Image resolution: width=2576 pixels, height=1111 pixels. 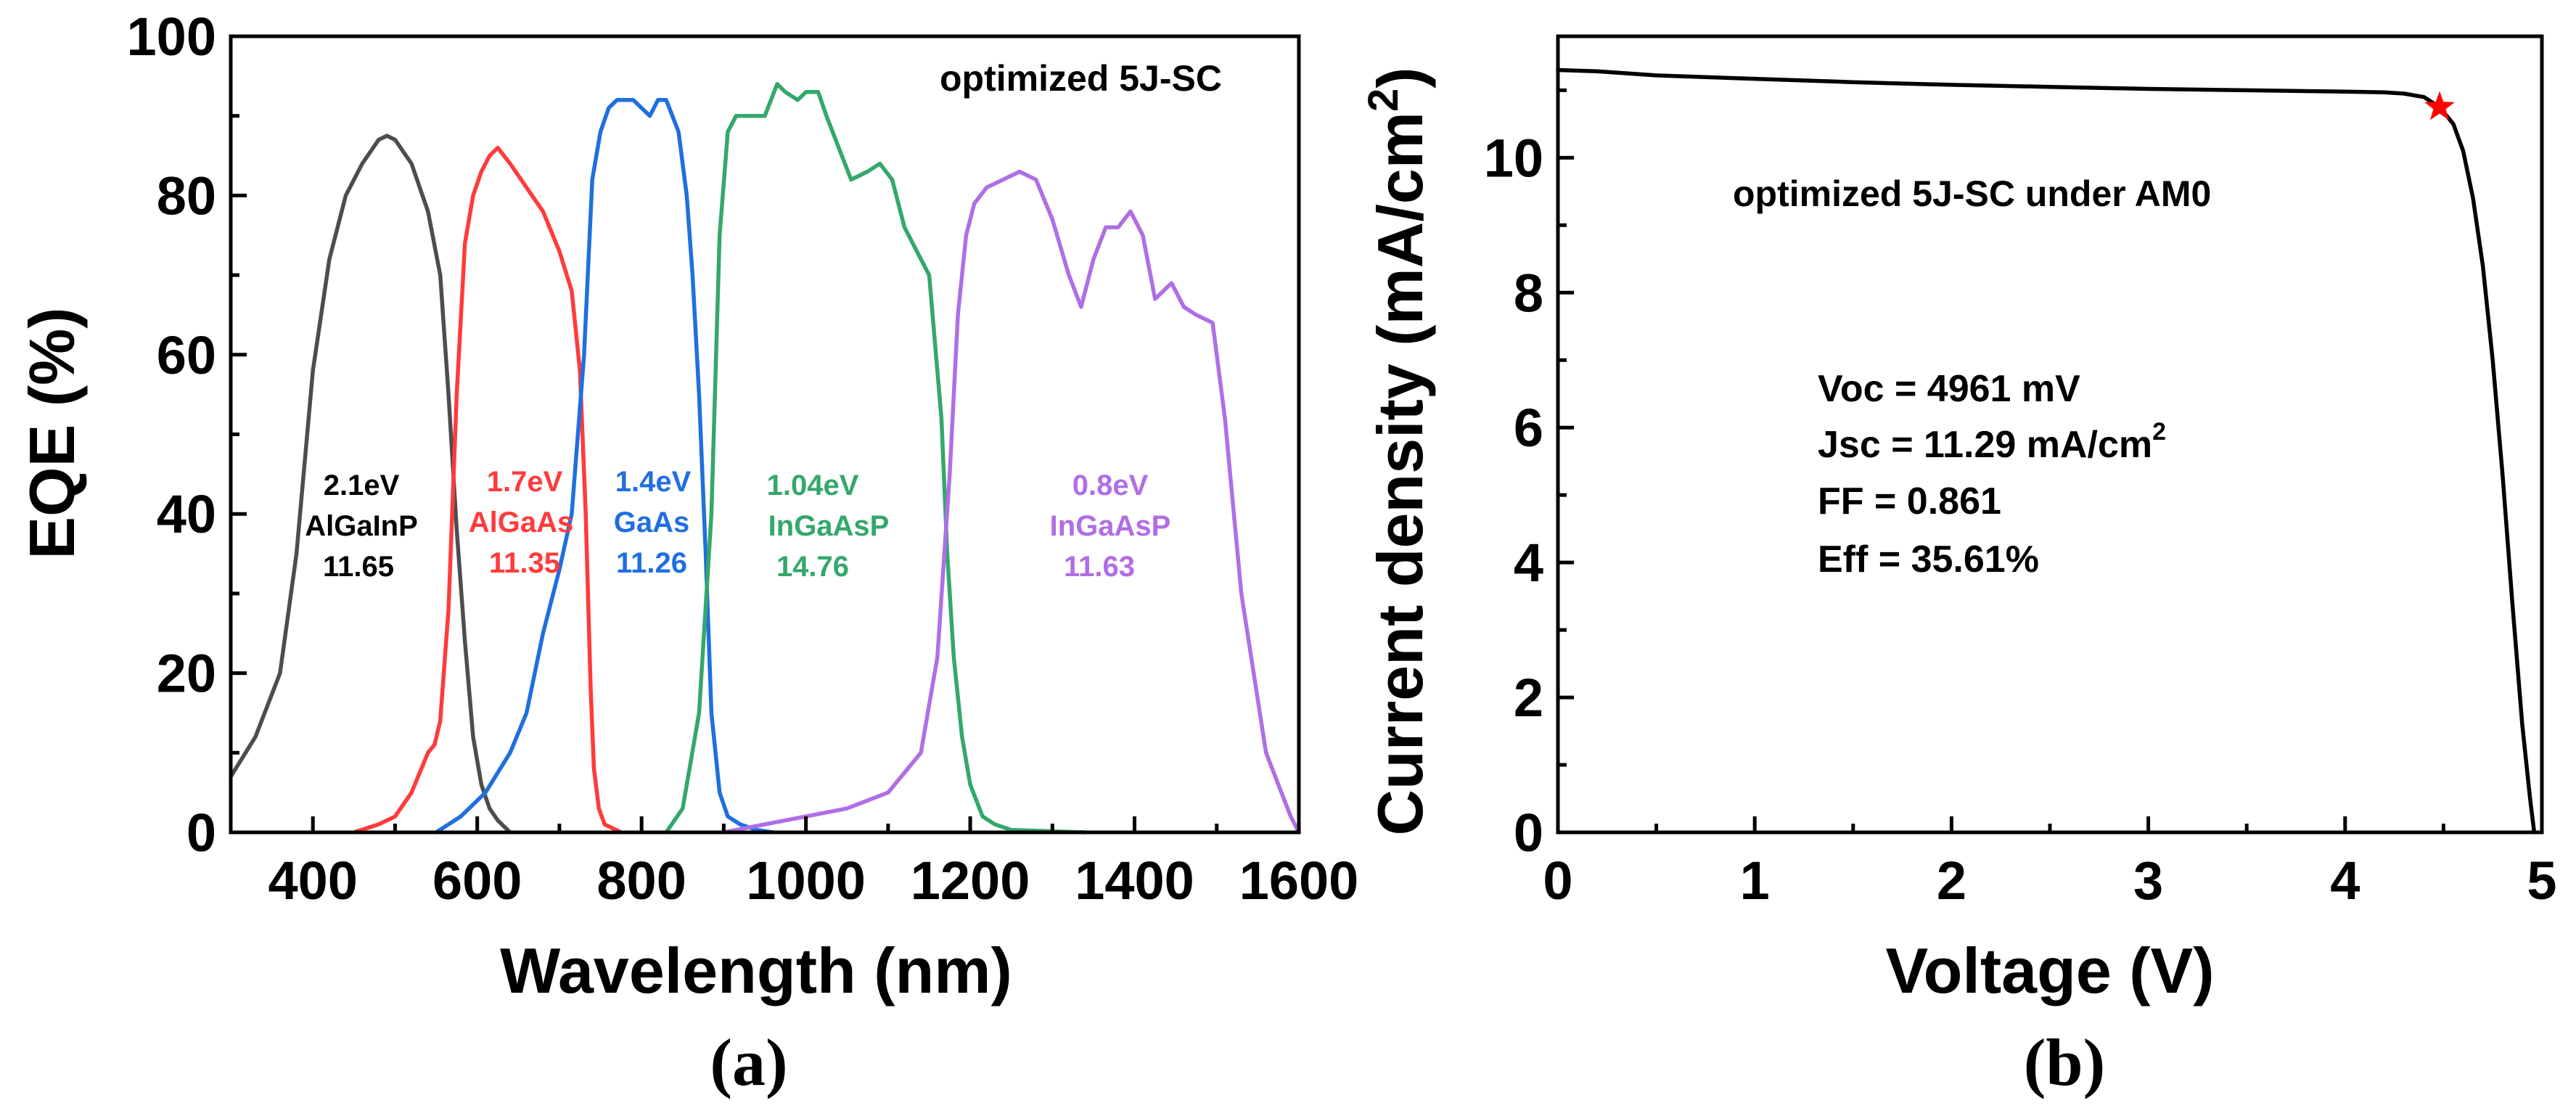 What do you see at coordinates (1099, 567) in the screenshot?
I see `band-label-ingaasp-2-line3: 11.63` at bounding box center [1099, 567].